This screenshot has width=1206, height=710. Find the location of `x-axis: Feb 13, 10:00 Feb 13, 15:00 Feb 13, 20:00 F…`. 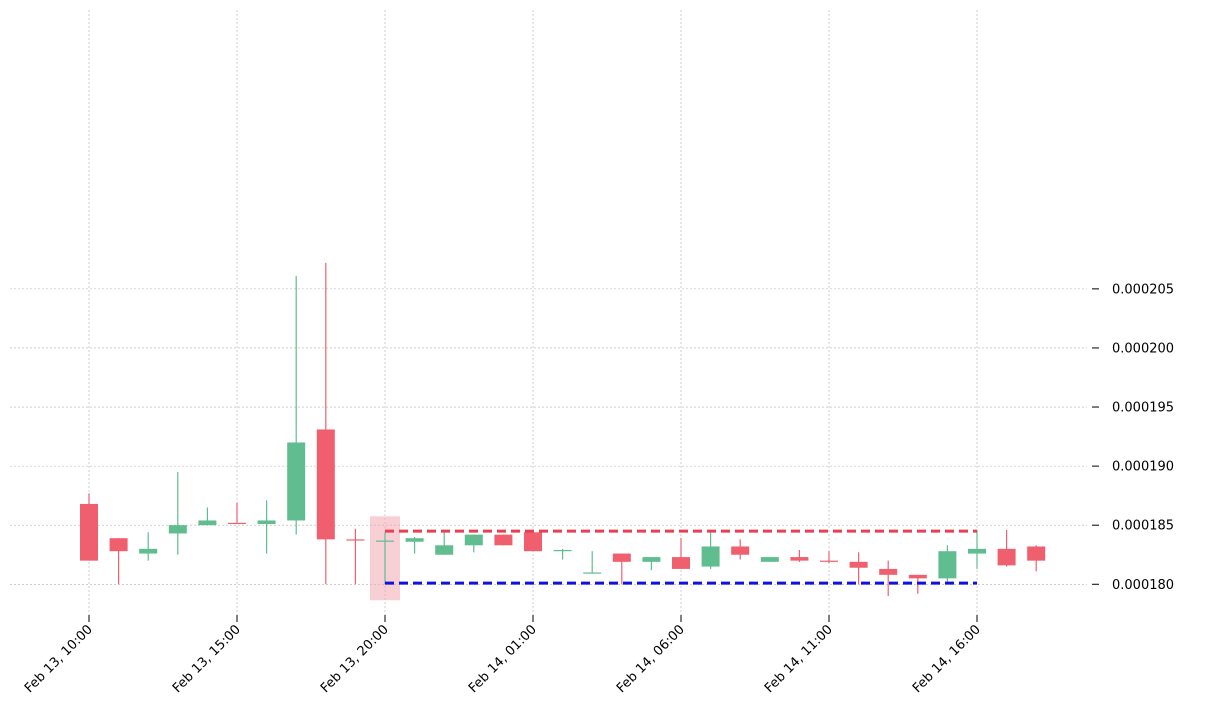

x-axis: Feb 13, 10:00 Feb 13, 15:00 Feb 13, 20:00 F… is located at coordinates (503, 655).